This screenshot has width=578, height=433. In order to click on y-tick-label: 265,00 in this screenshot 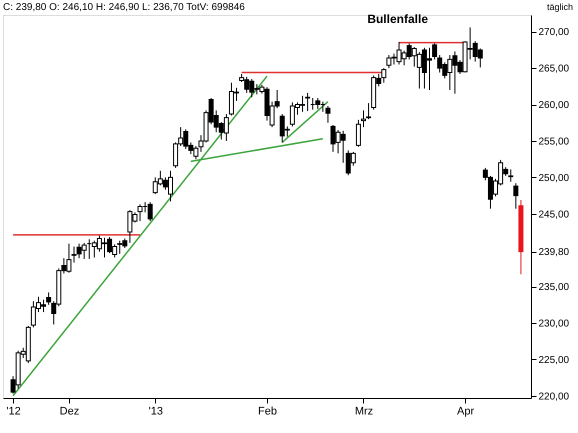, I will do `click(554, 69)`.